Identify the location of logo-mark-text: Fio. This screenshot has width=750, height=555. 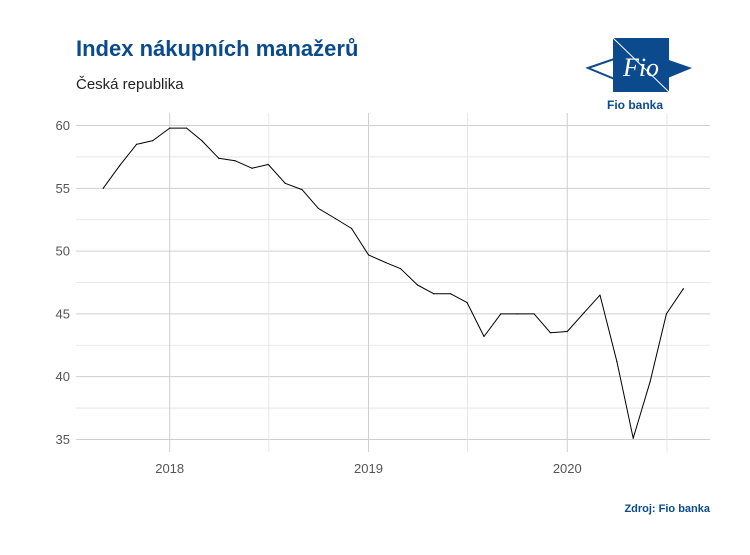
(640, 67).